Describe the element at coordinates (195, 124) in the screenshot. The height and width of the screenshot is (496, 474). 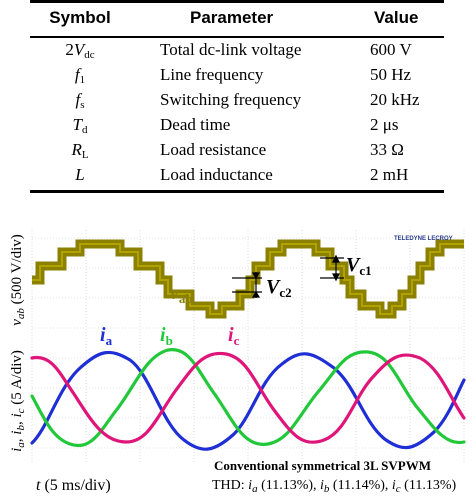
I see `row-parameter: Dead time` at that location.